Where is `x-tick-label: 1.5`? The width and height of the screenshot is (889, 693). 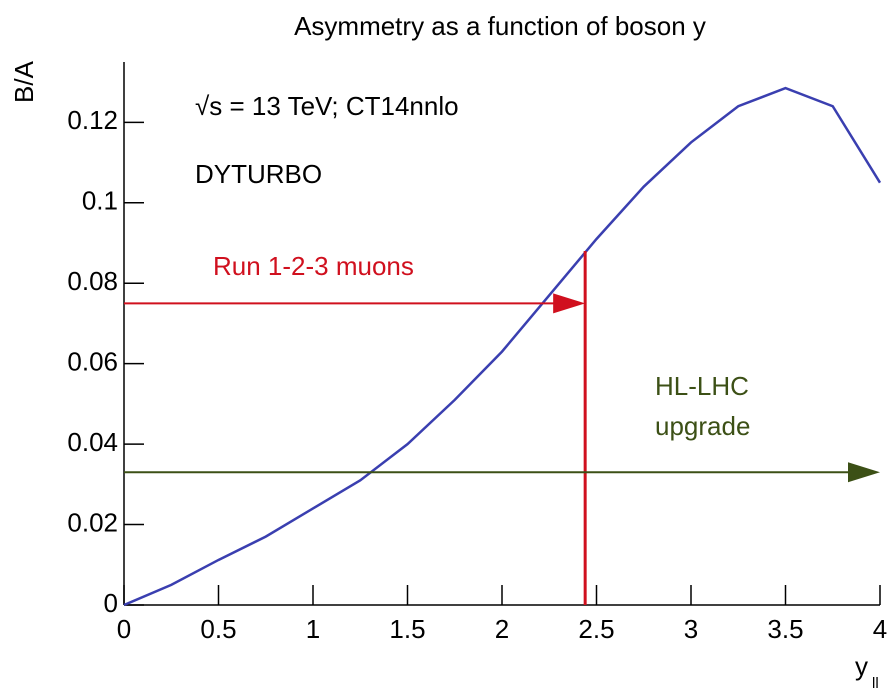 x-tick-label: 1.5 is located at coordinates (407, 629).